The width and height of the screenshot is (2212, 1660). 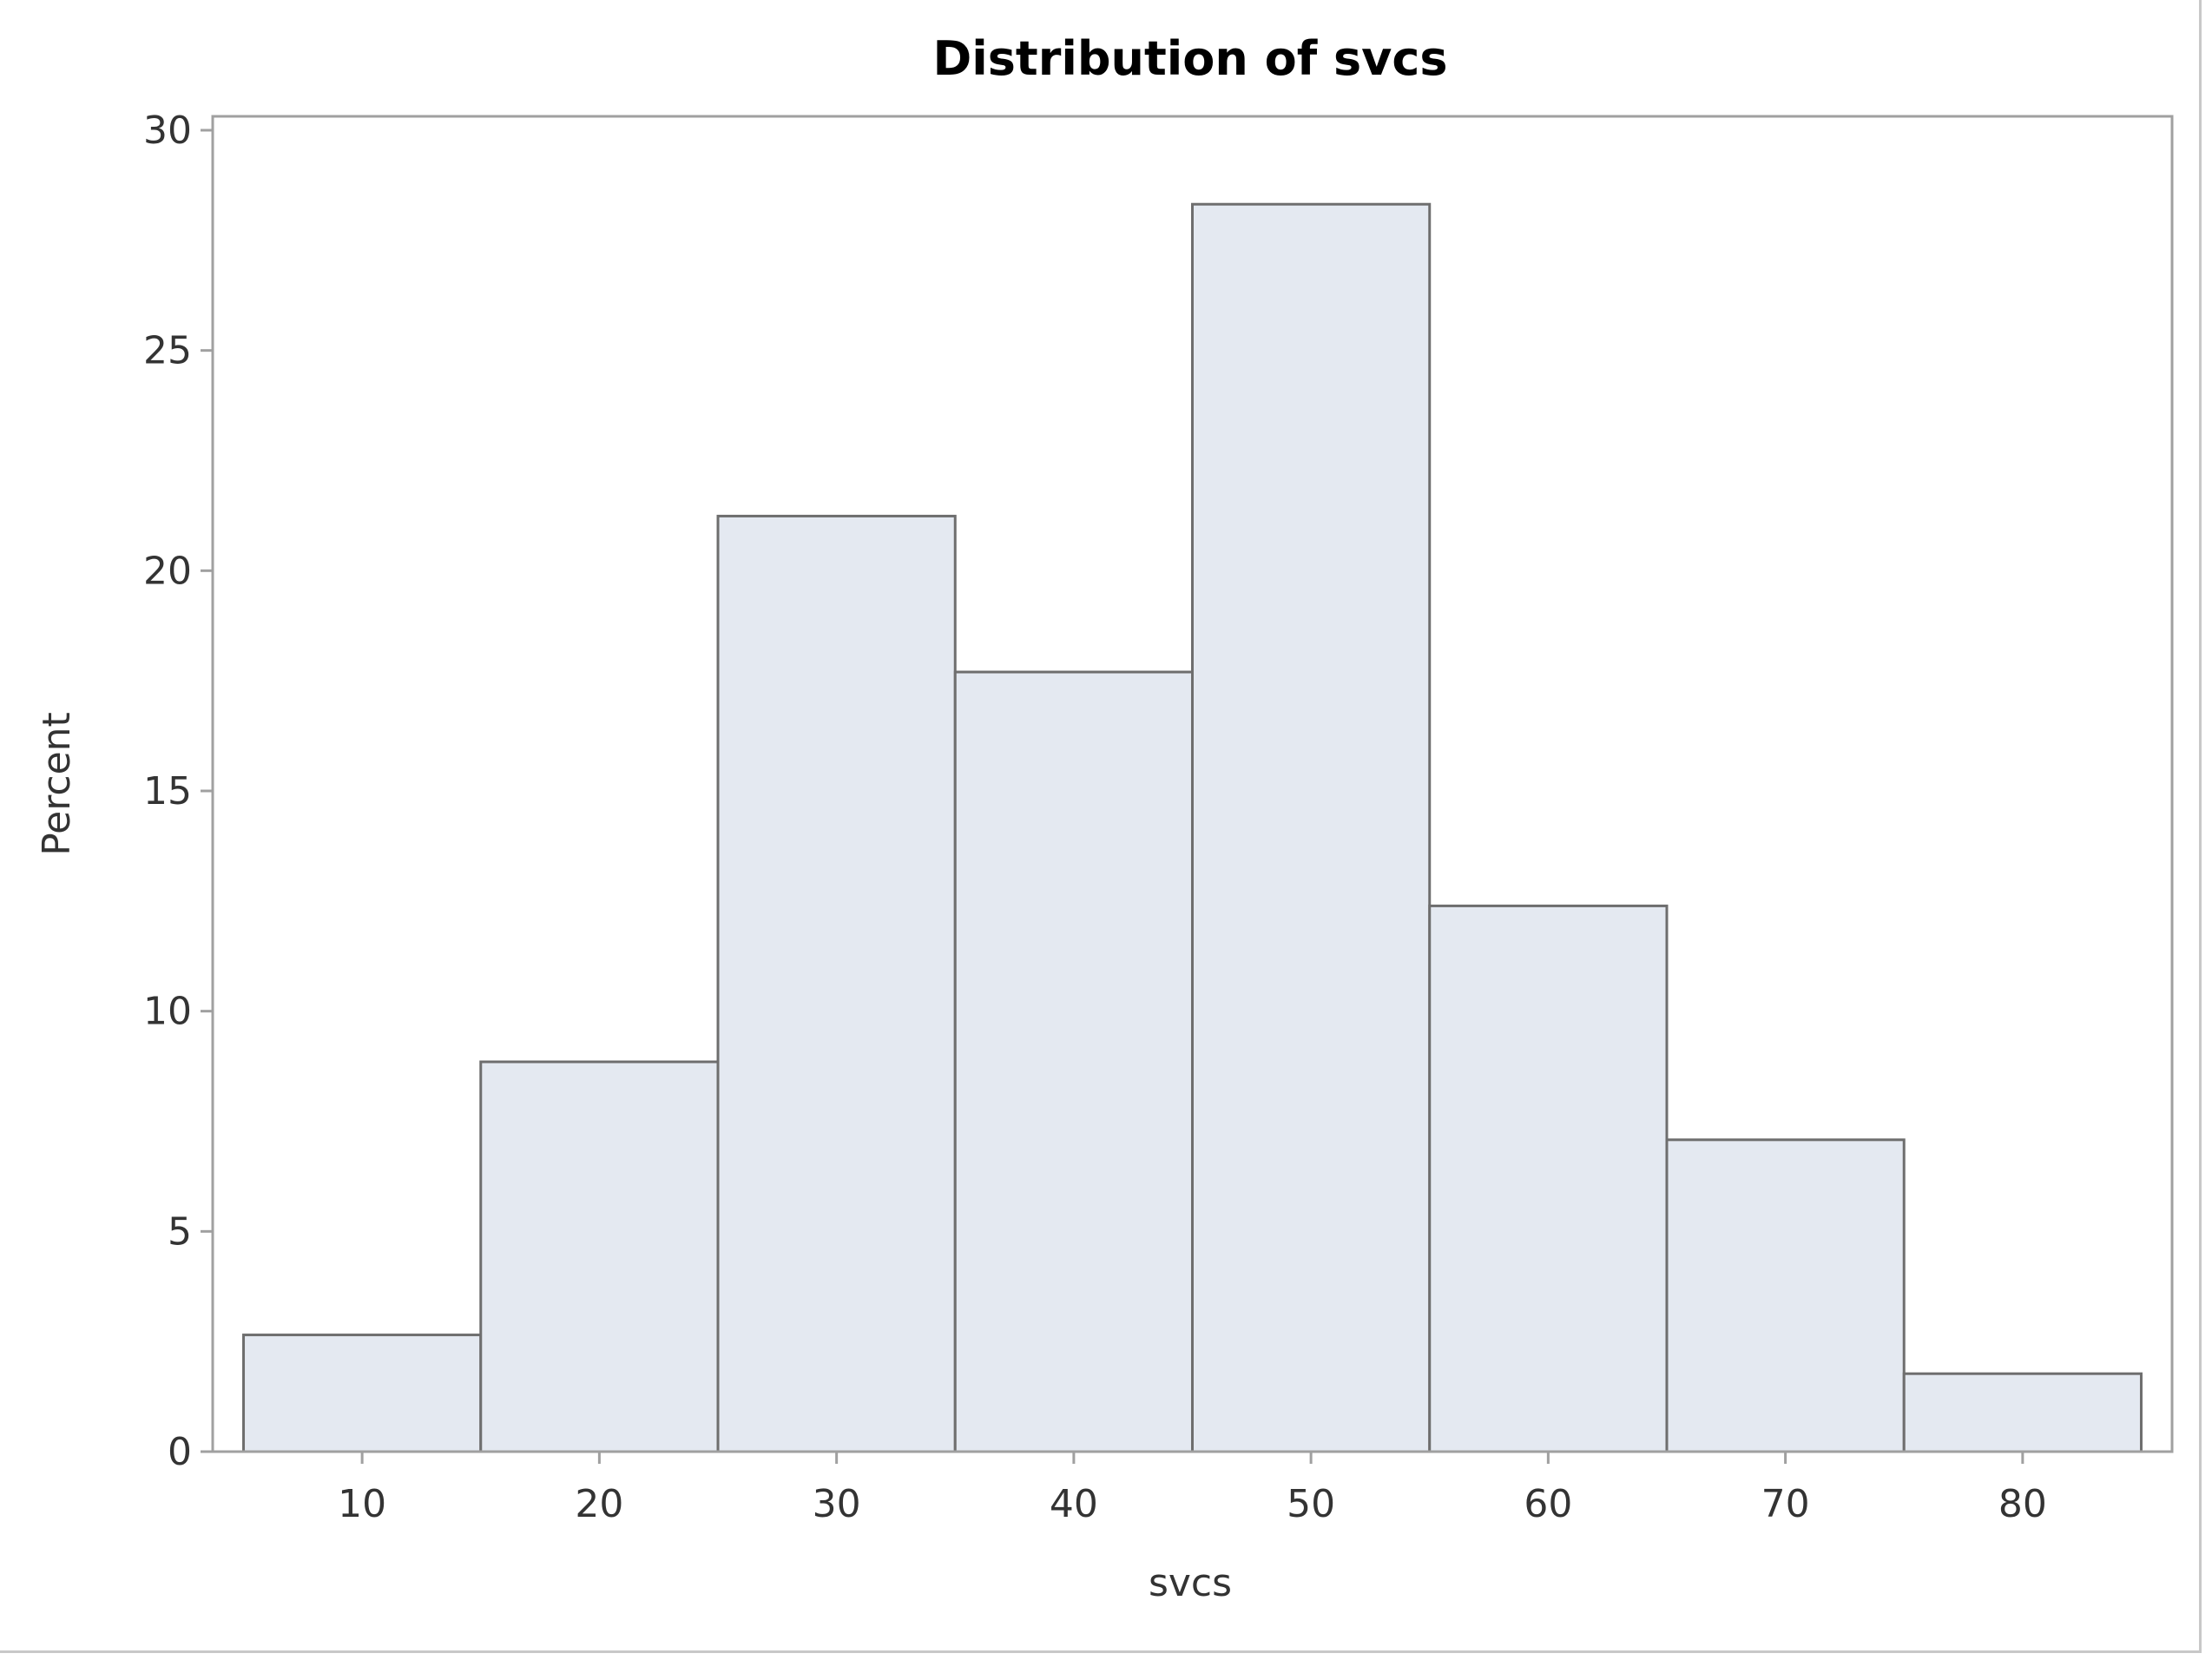 What do you see at coordinates (362, 1504) in the screenshot?
I see `x-tick-label-10: 10` at bounding box center [362, 1504].